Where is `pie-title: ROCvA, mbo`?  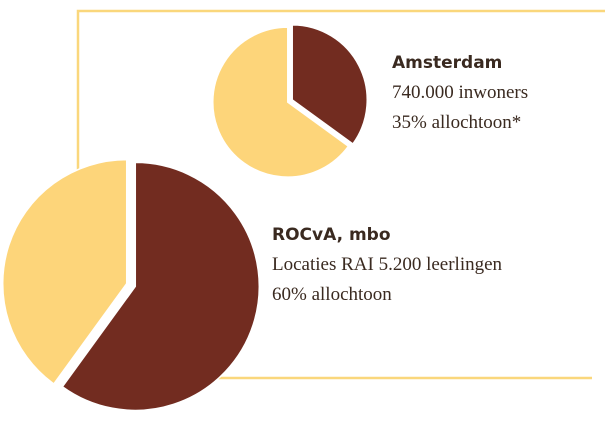
pie-title: ROCvA, mbo is located at coordinates (331, 235).